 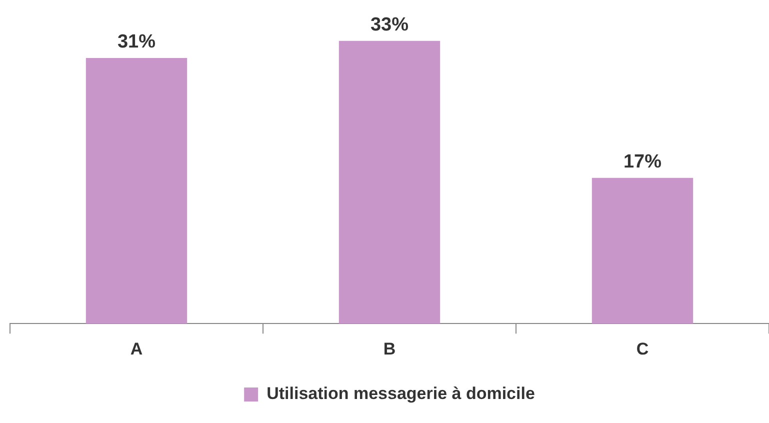 What do you see at coordinates (642, 162) in the screenshot?
I see `data-label: 17%` at bounding box center [642, 162].